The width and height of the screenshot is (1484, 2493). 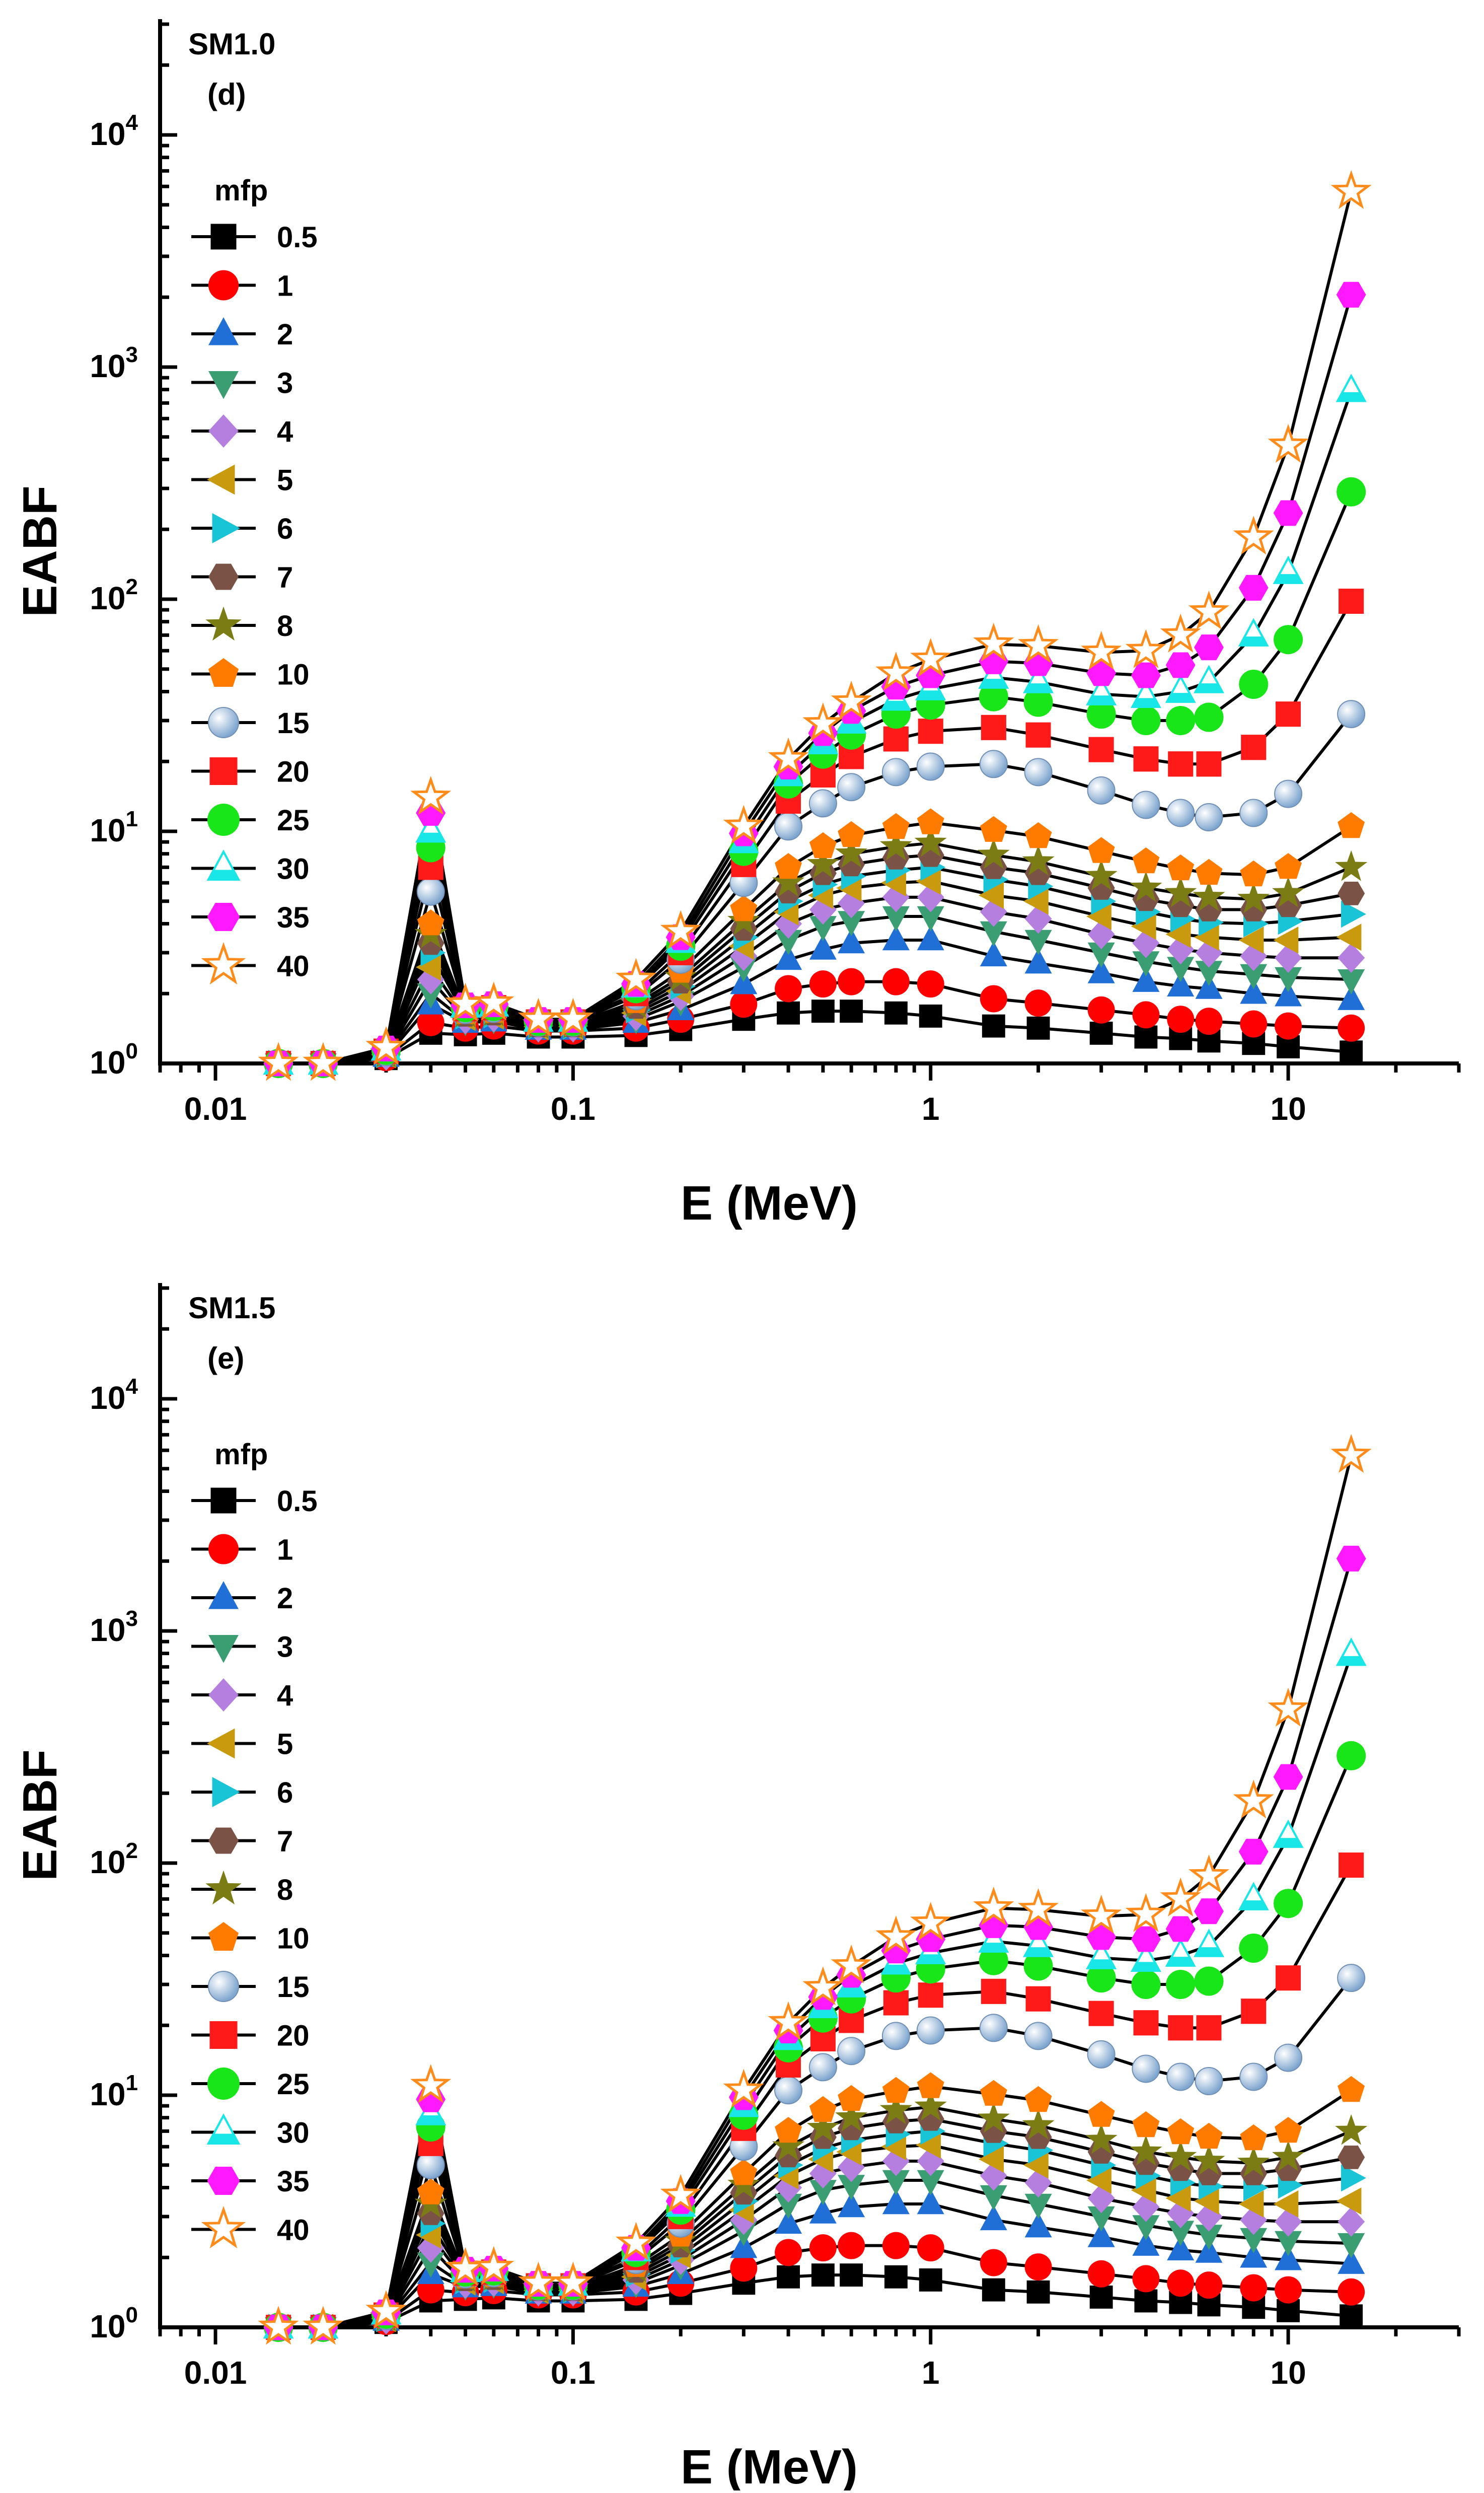 What do you see at coordinates (224, 1595) in the screenshot?
I see `panel-e-legend-marker-2-shape` at bounding box center [224, 1595].